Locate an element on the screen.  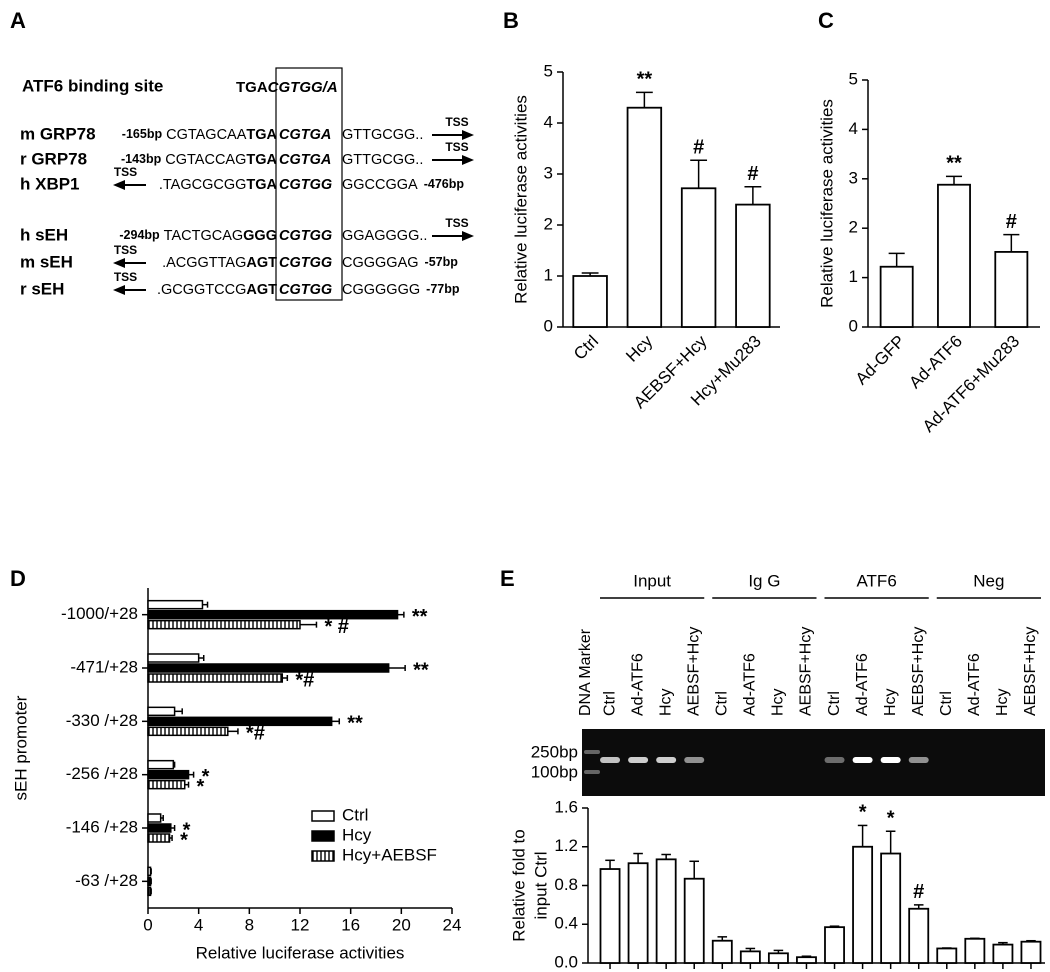
sequence-3: GTTGCGG.. is located at coordinates (382, 160).